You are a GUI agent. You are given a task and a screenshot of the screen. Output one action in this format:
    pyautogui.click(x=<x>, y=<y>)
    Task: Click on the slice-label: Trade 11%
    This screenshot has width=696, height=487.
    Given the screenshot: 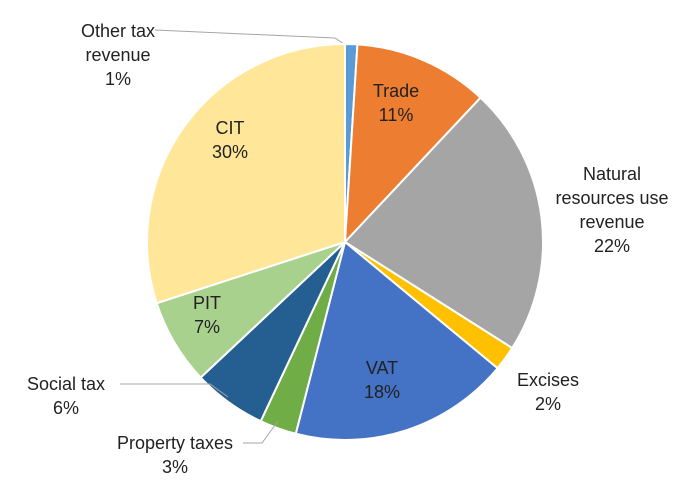 What is the action you would take?
    pyautogui.click(x=396, y=103)
    